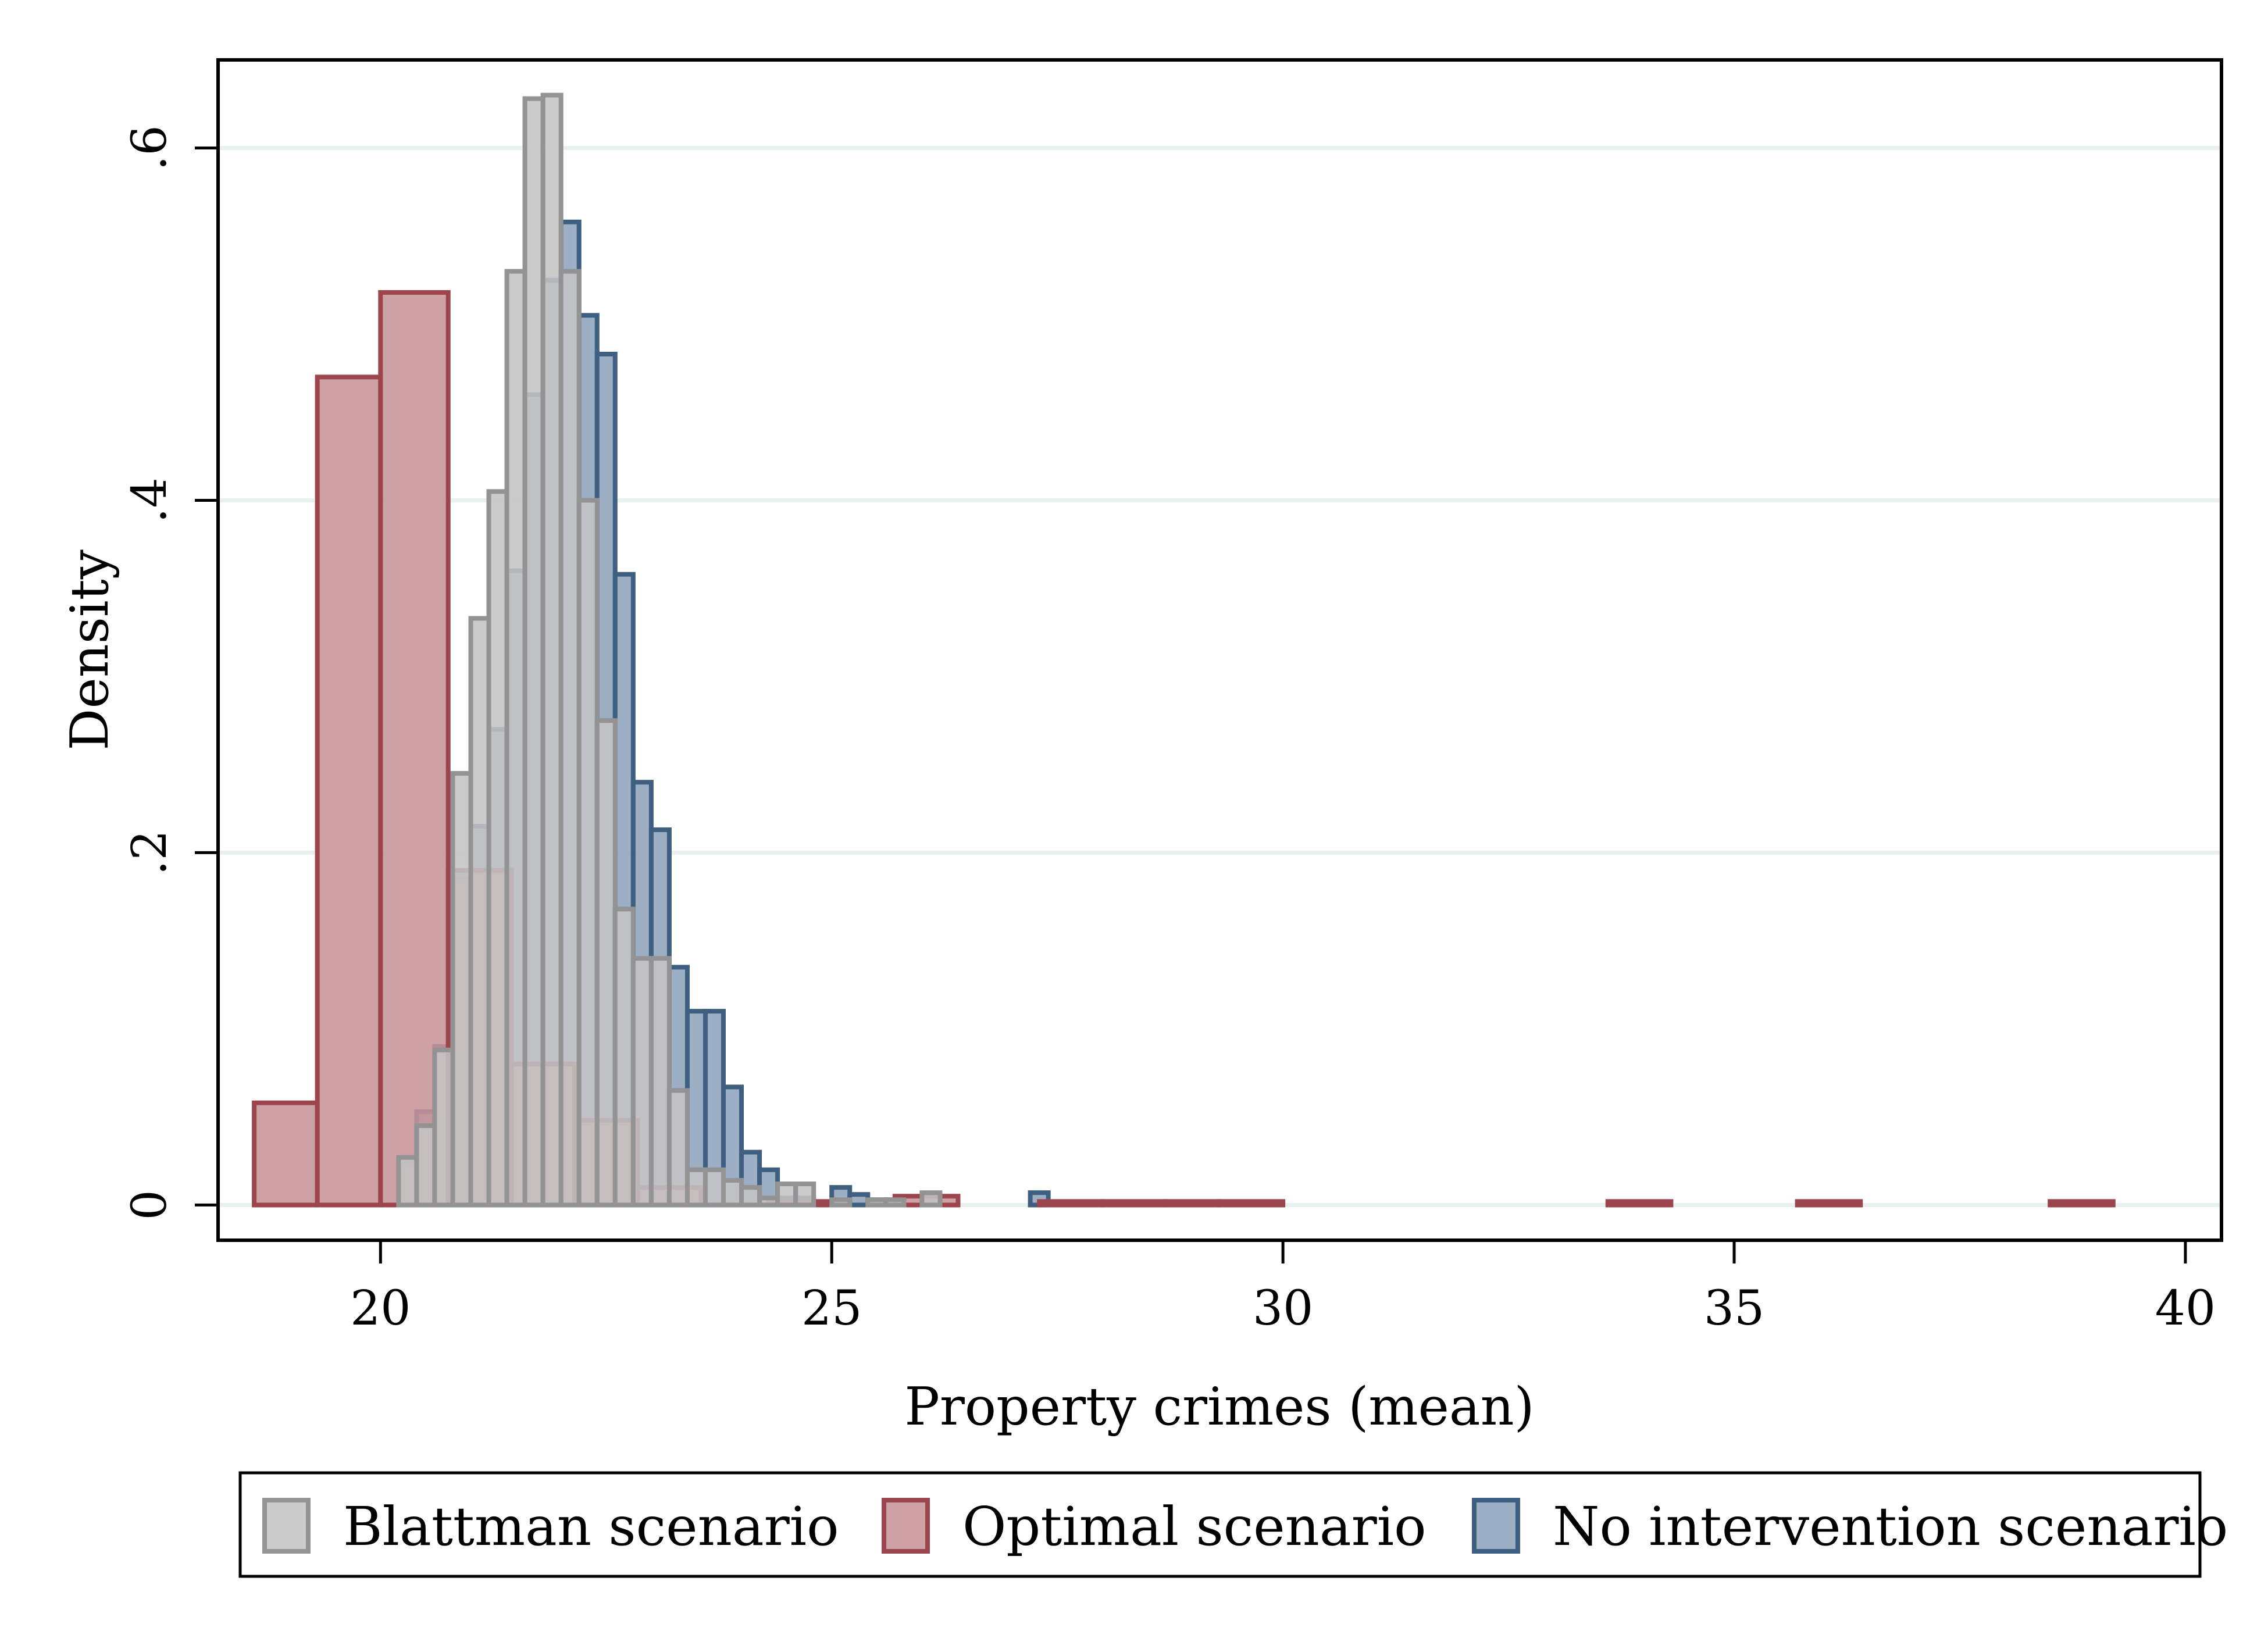 Image resolution: width=2268 pixels, height=1649 pixels. I want to click on x-axis-title: Property crimes (mean), so click(1219, 1407).